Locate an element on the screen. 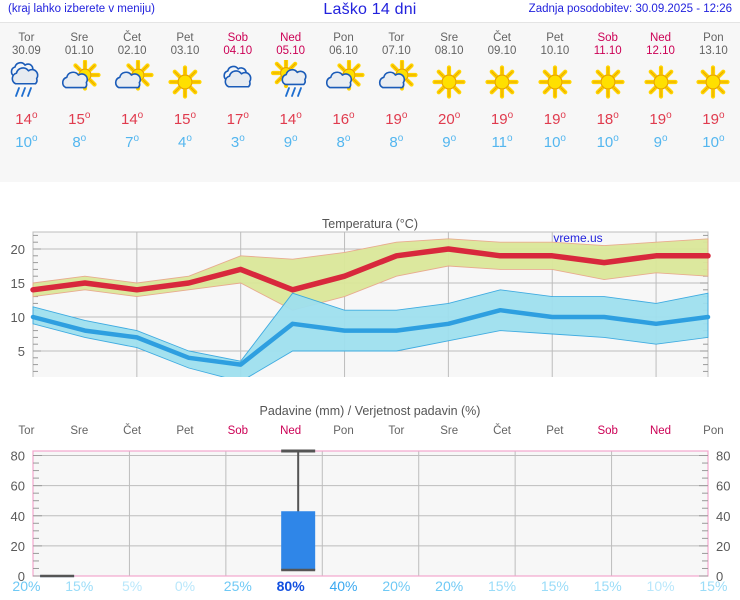 This screenshot has width=740, height=600. day-name: Sob is located at coordinates (607, 38).